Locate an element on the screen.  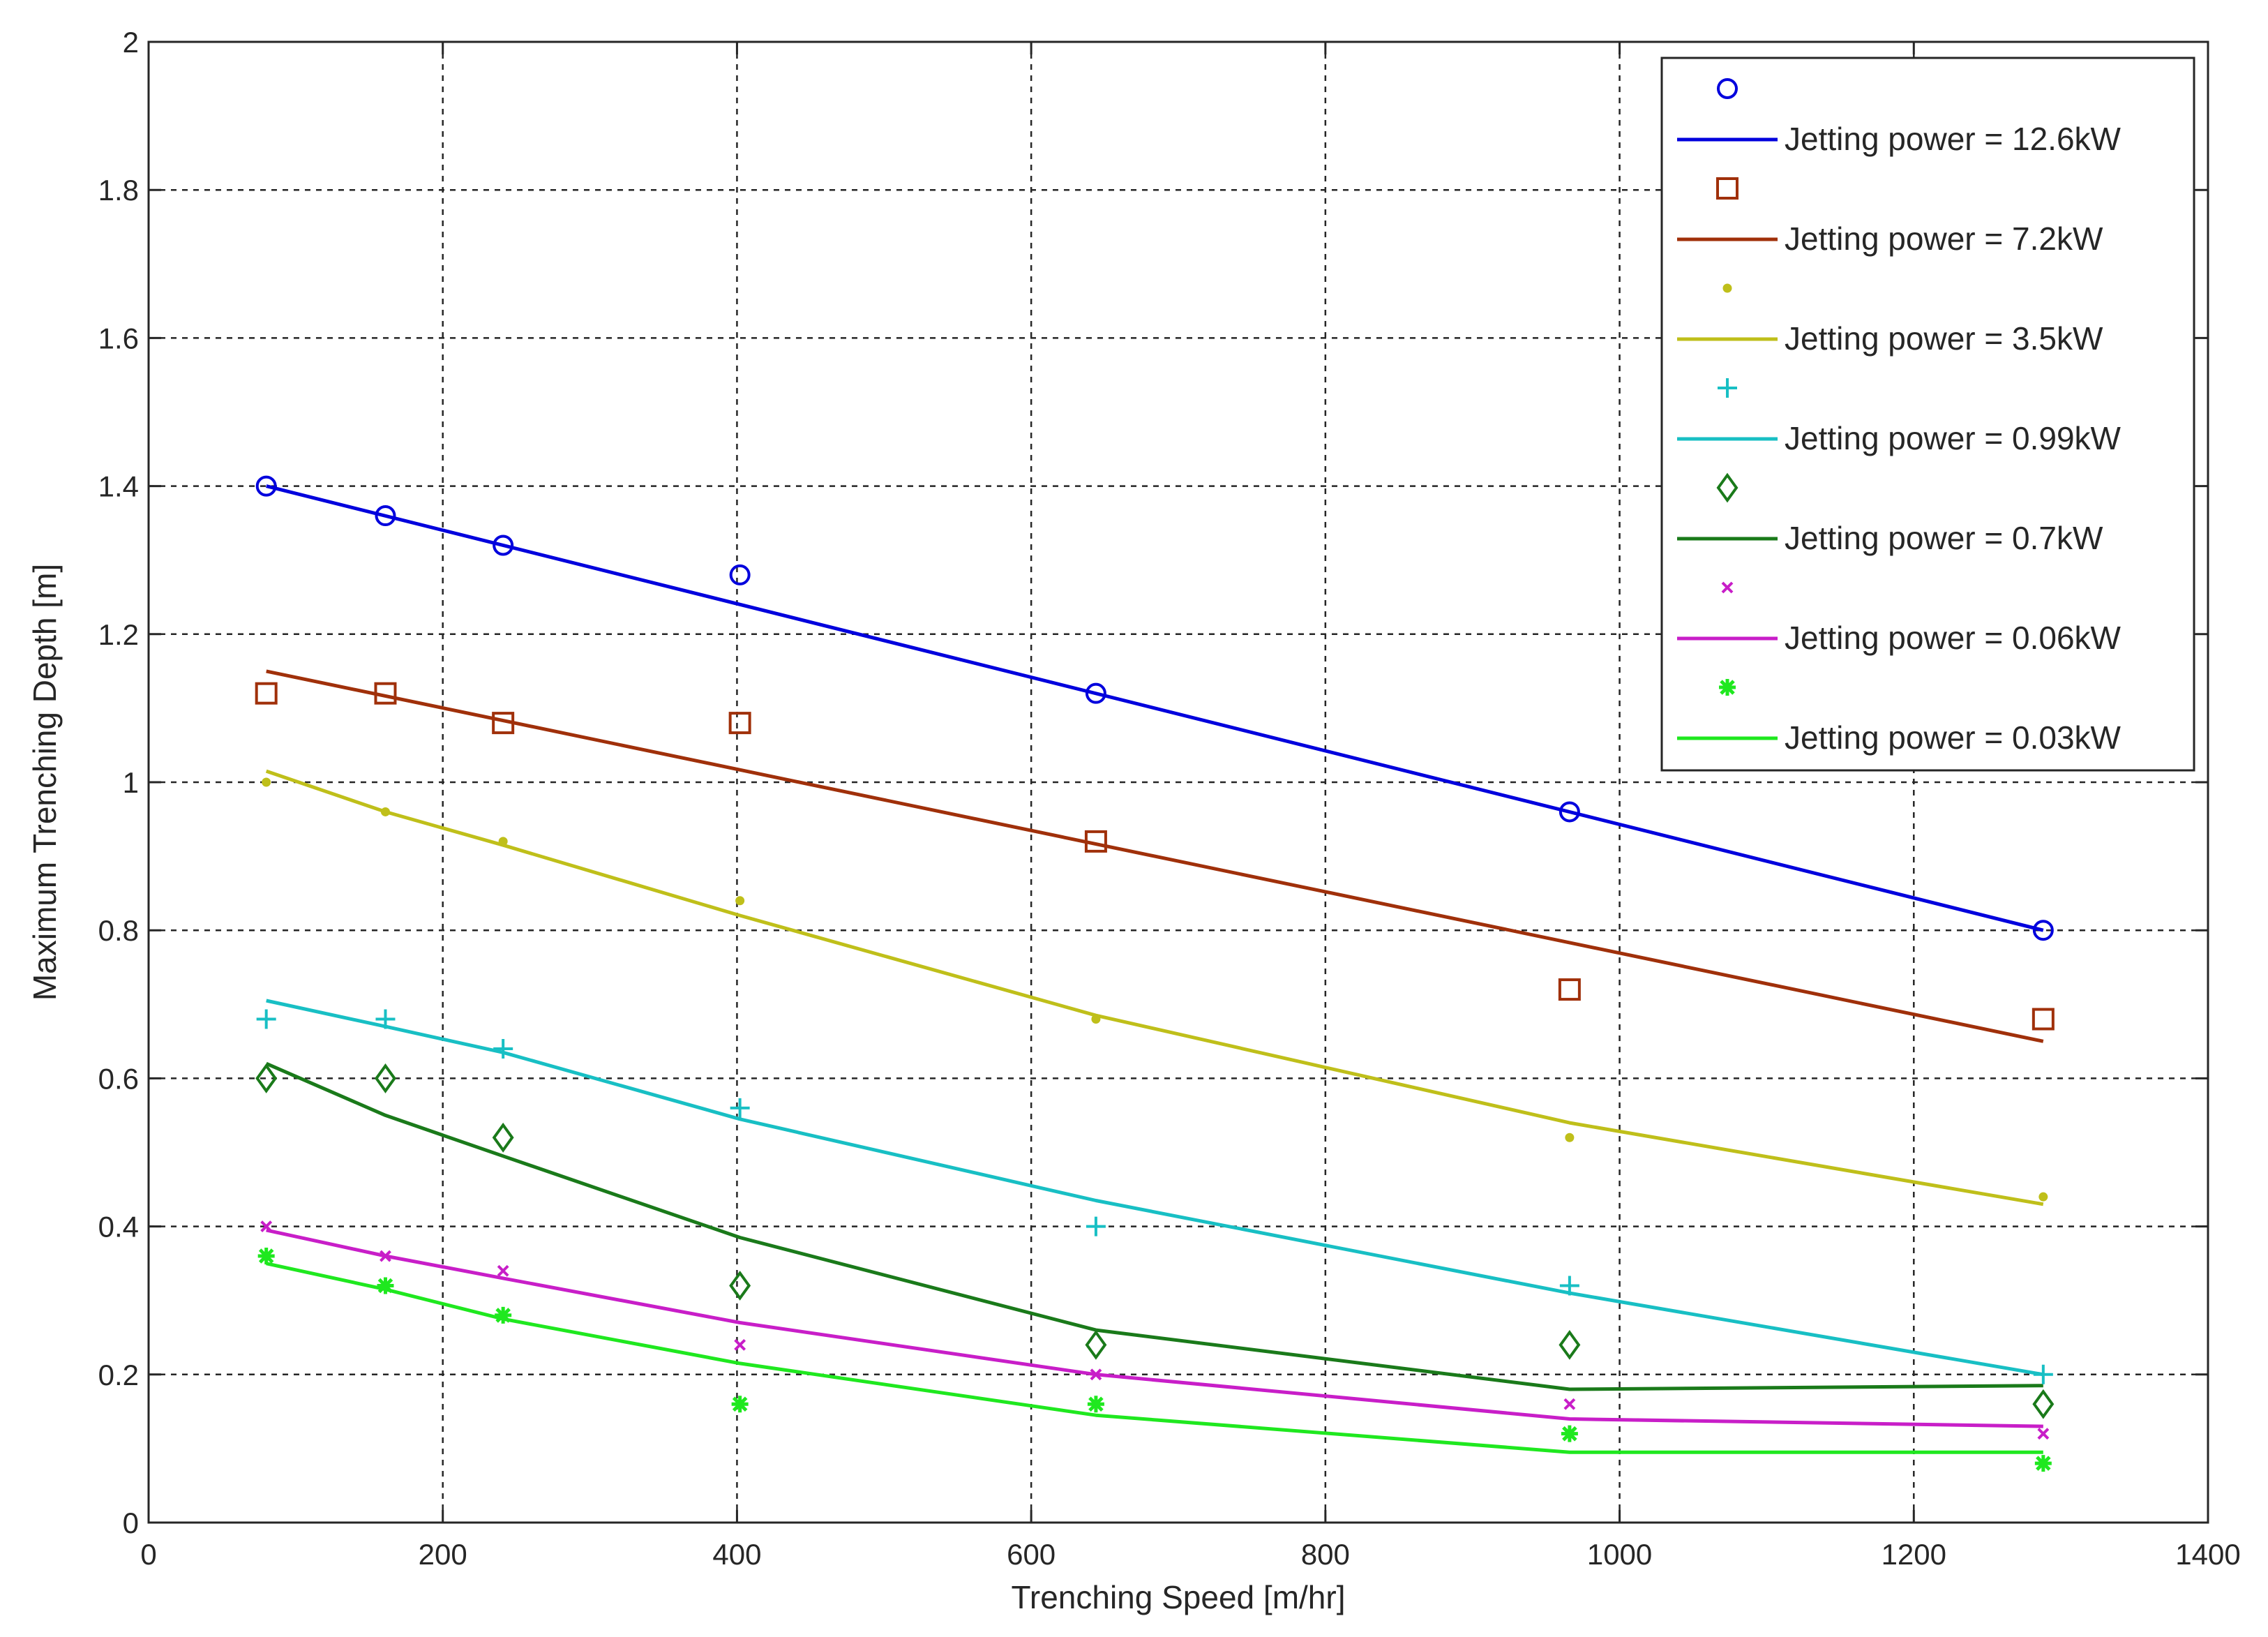
legend-label: Jetting power = 7.2kW is located at coordinates (1944, 238).